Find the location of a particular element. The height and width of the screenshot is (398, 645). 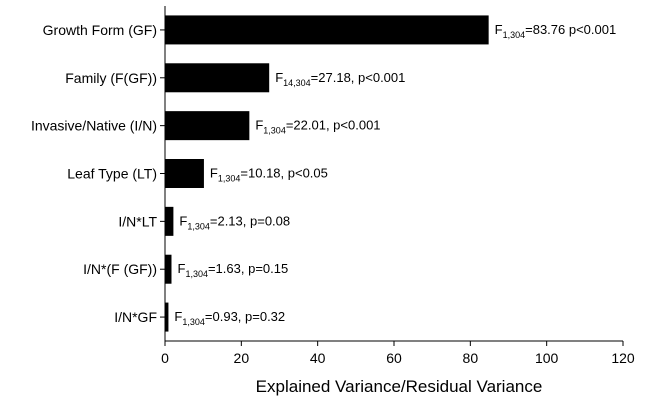

category-label: Growth Form (GF) is located at coordinates (100, 30).